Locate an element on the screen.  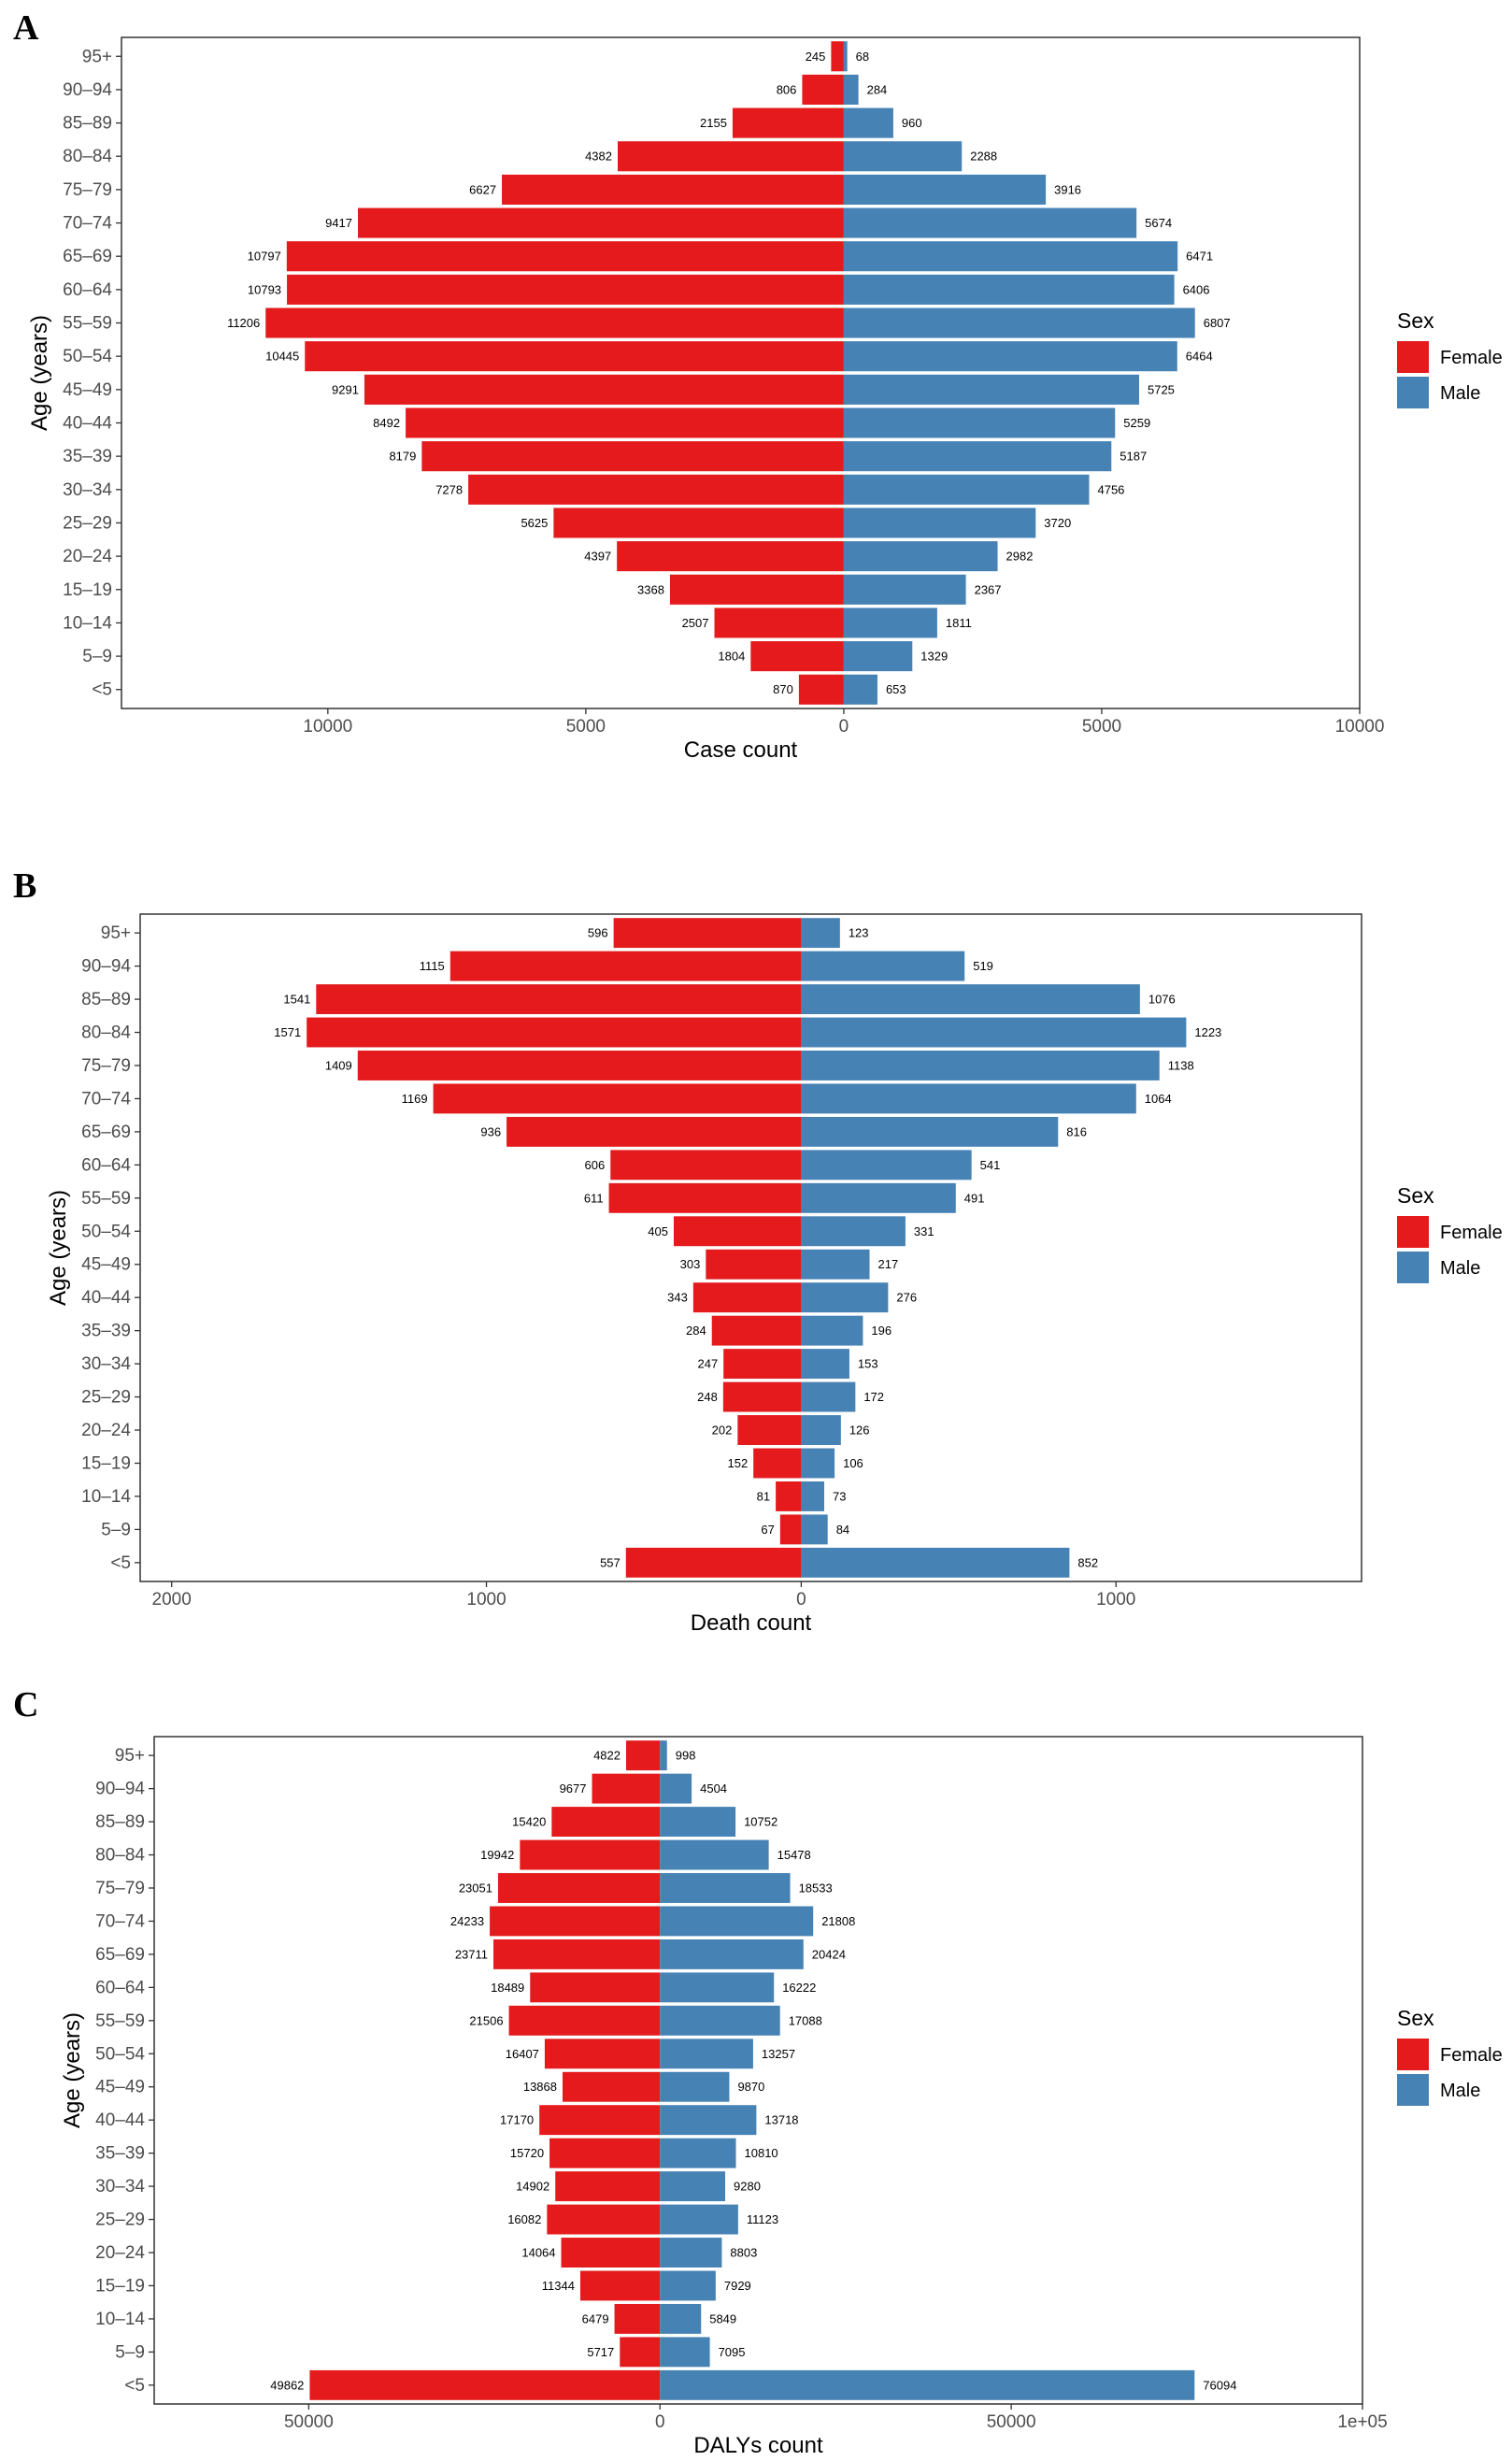
female-value-label: 14064 is located at coordinates (538, 2253).